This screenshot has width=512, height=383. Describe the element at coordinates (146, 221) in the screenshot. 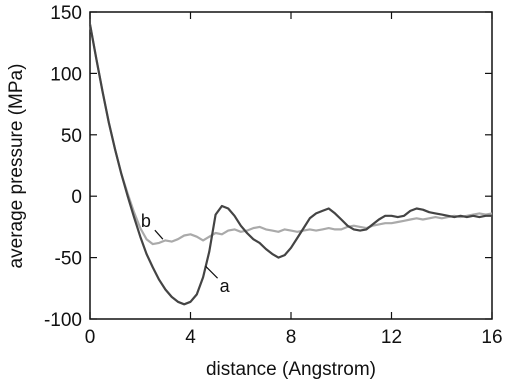

I see `series-label-b: b` at that location.